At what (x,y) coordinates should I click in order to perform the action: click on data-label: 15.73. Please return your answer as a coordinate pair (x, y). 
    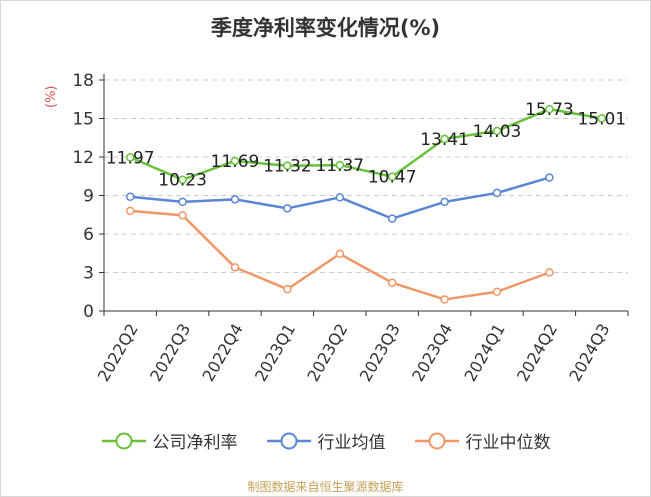
    Looking at the image, I should click on (549, 110).